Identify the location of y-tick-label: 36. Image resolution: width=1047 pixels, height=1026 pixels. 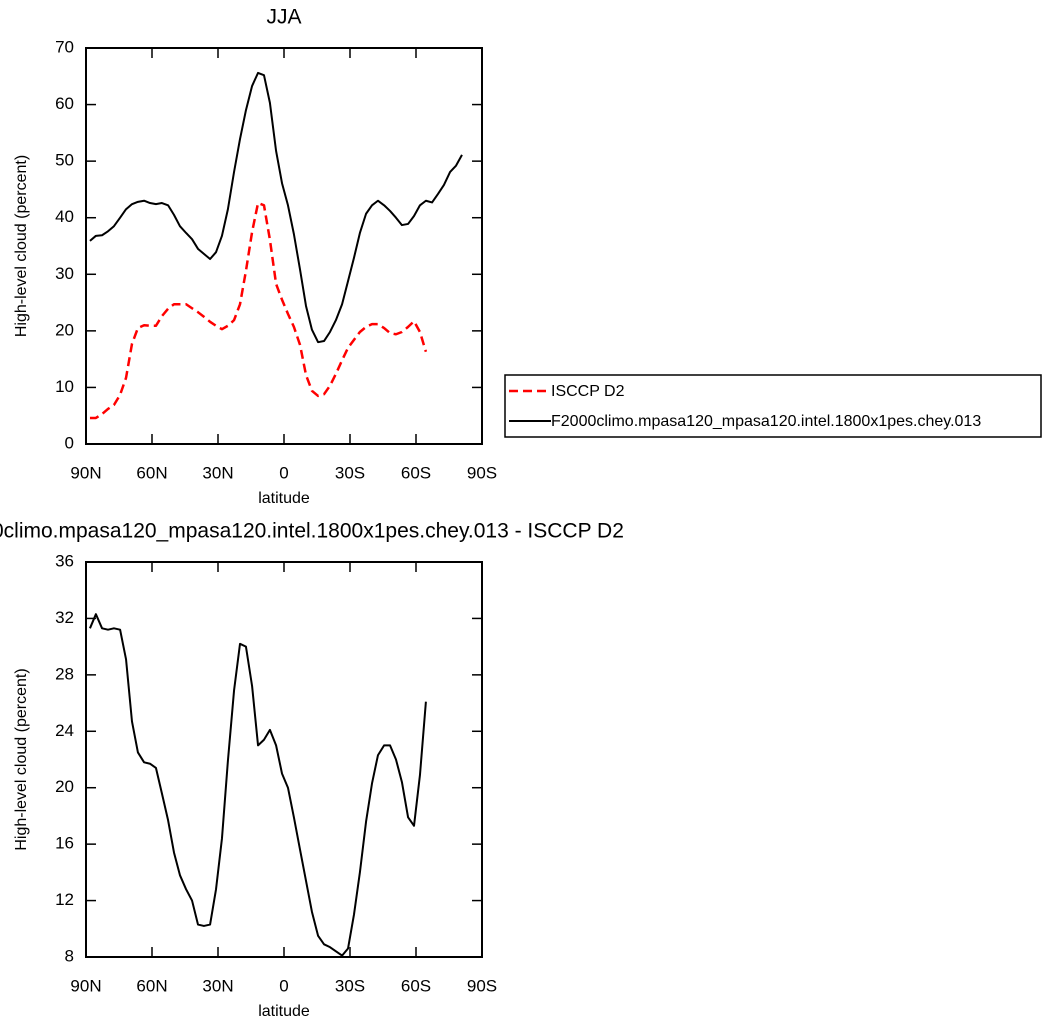
(64, 560).